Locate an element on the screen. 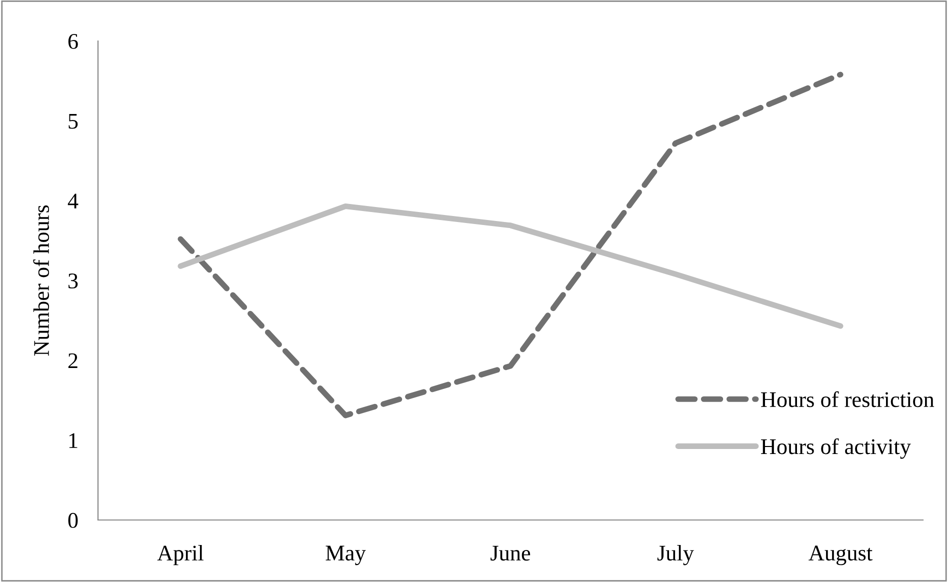 The image size is (948, 582). x-tick-label: July is located at coordinates (675, 555).